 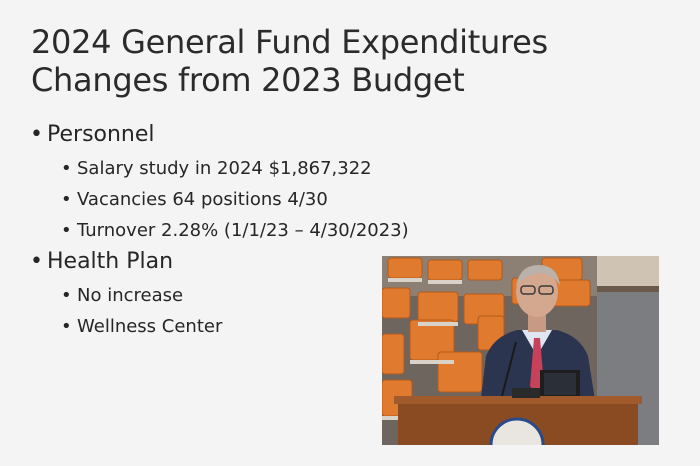 I want to click on health-plan-subitems: No increase Wellness Center, so click(x=260, y=311).